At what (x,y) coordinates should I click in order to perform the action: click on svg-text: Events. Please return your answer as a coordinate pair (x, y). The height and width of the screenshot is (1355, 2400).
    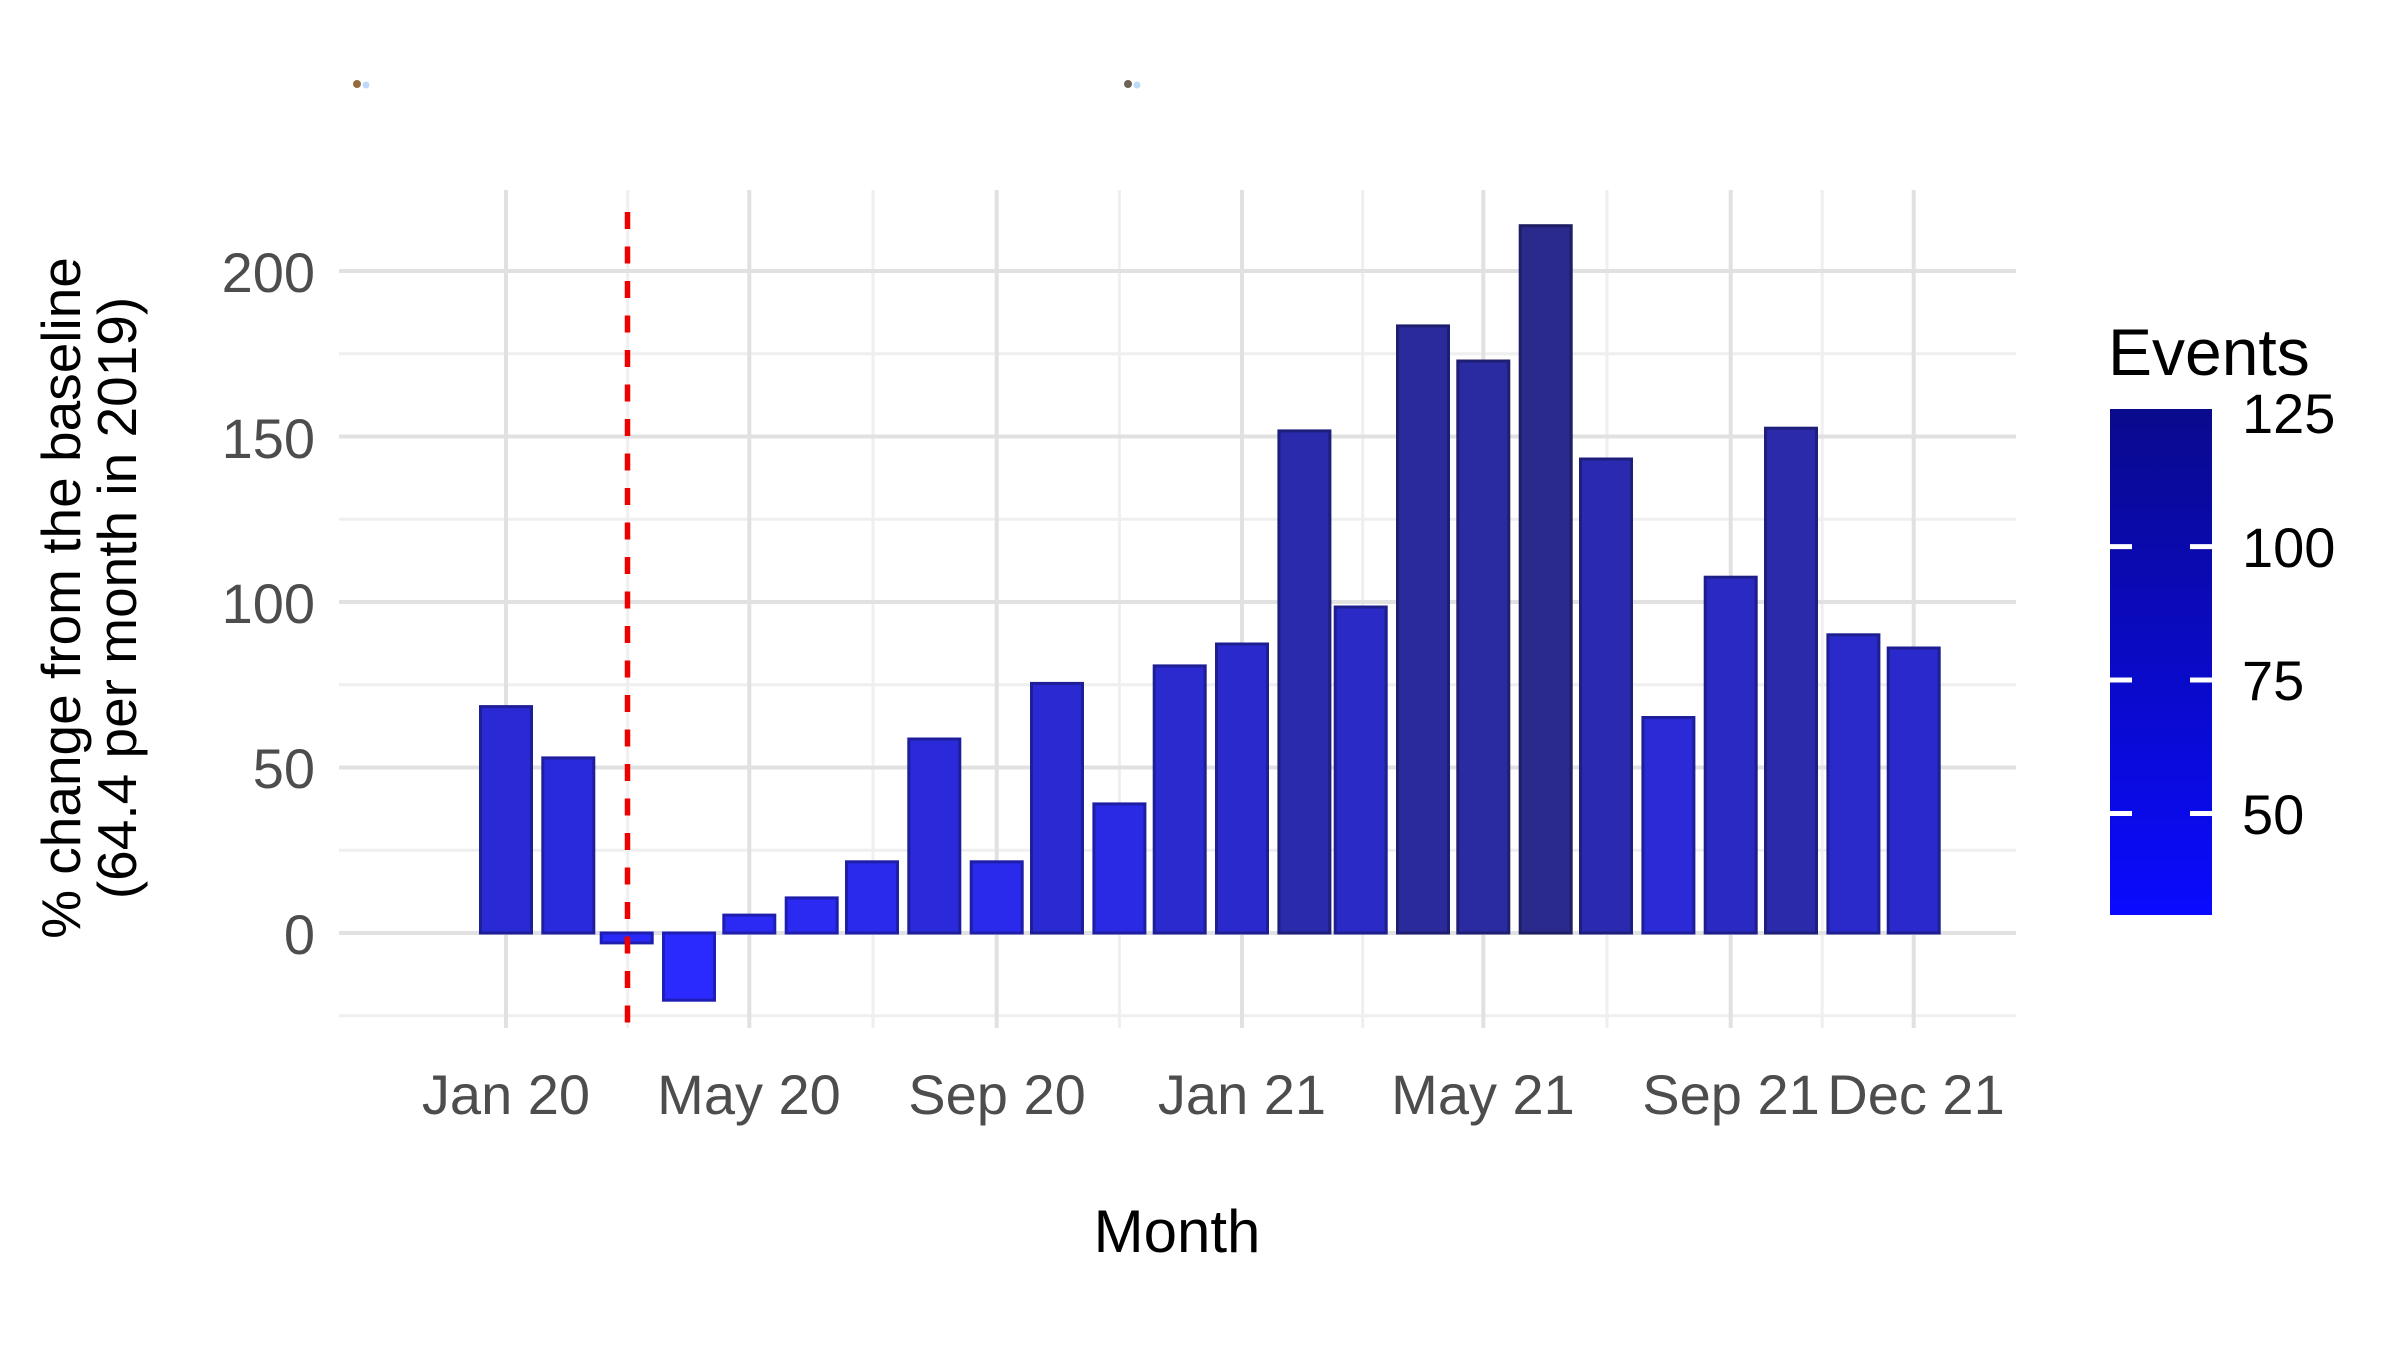
    Looking at the image, I should click on (2209, 352).